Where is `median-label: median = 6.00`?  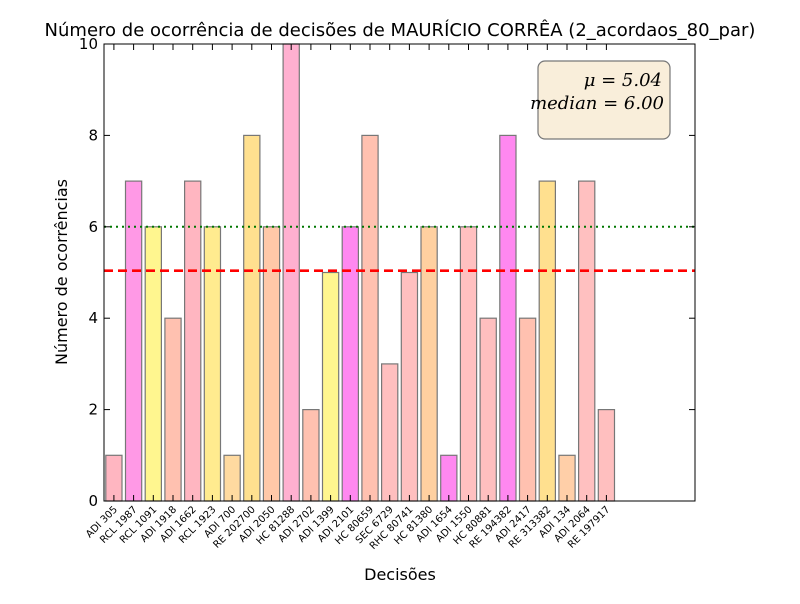 median-label: median = 6.00 is located at coordinates (597, 103).